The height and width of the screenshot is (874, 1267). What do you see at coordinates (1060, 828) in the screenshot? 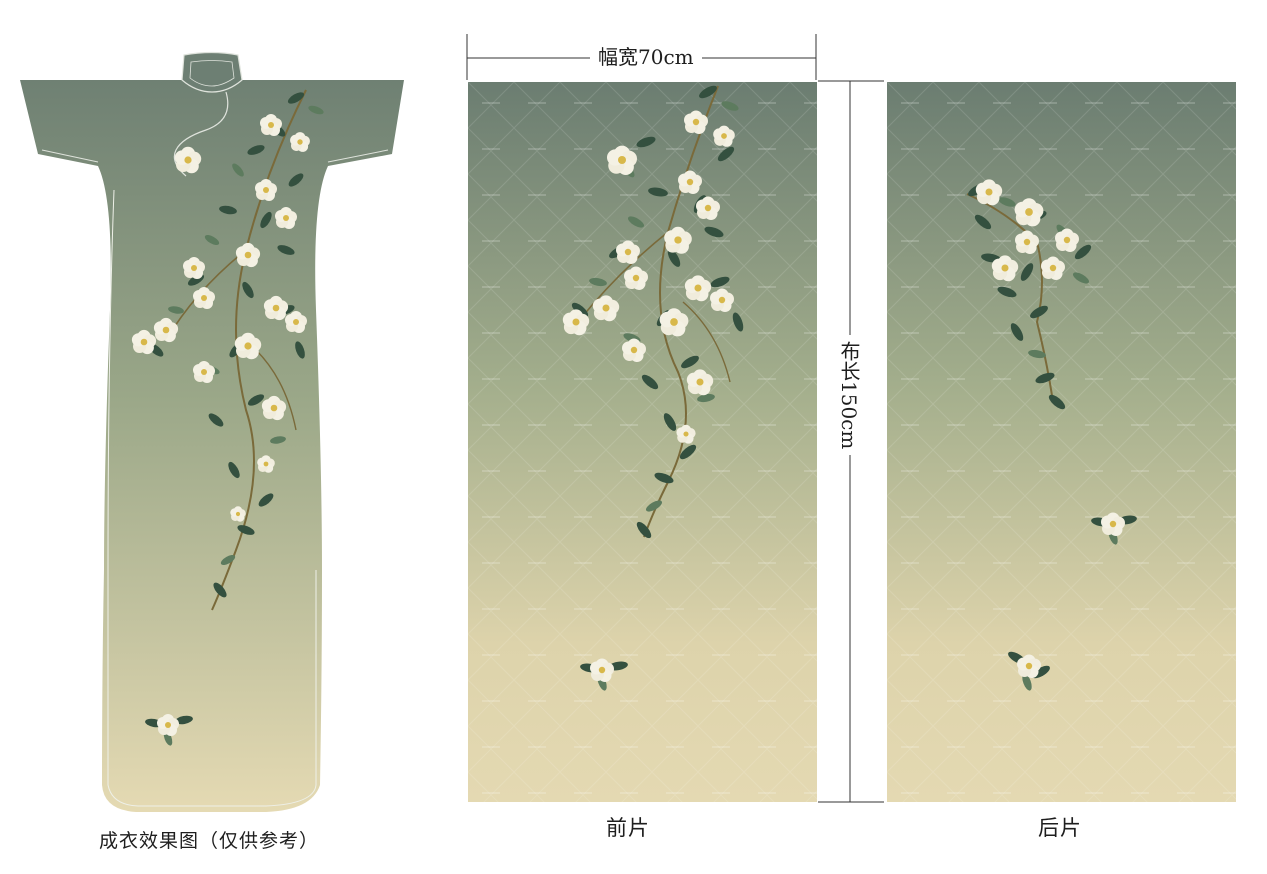
I see `back-panel-label: 后片` at bounding box center [1060, 828].